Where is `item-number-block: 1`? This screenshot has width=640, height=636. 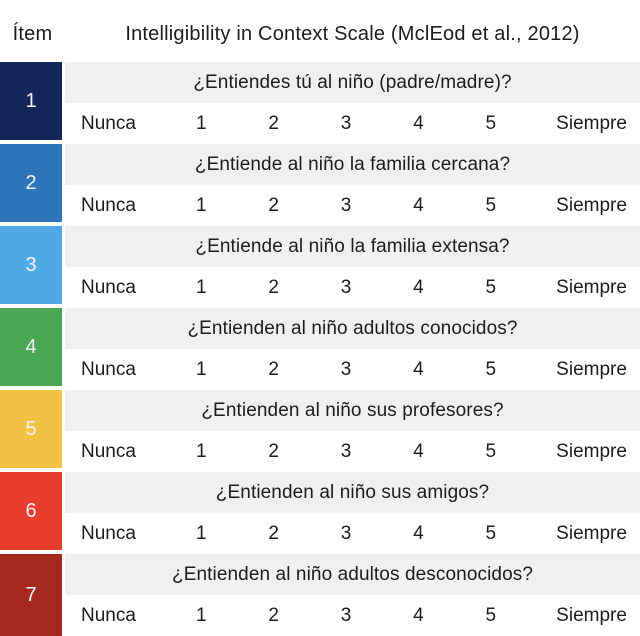
item-number-block: 1 is located at coordinates (31, 101).